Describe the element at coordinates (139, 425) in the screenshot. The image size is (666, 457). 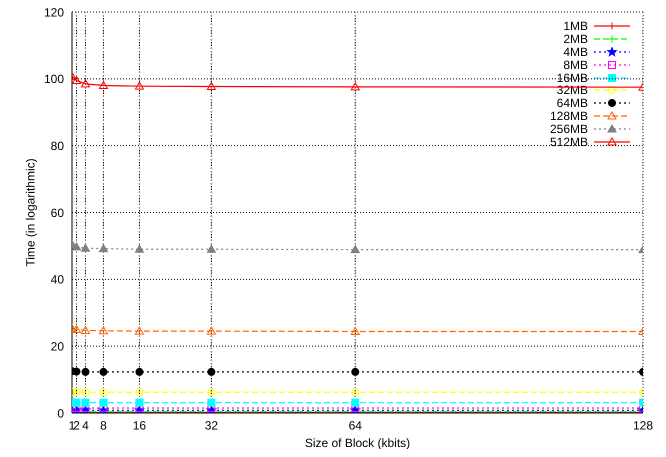
I see `x-tick-label: 16` at that location.